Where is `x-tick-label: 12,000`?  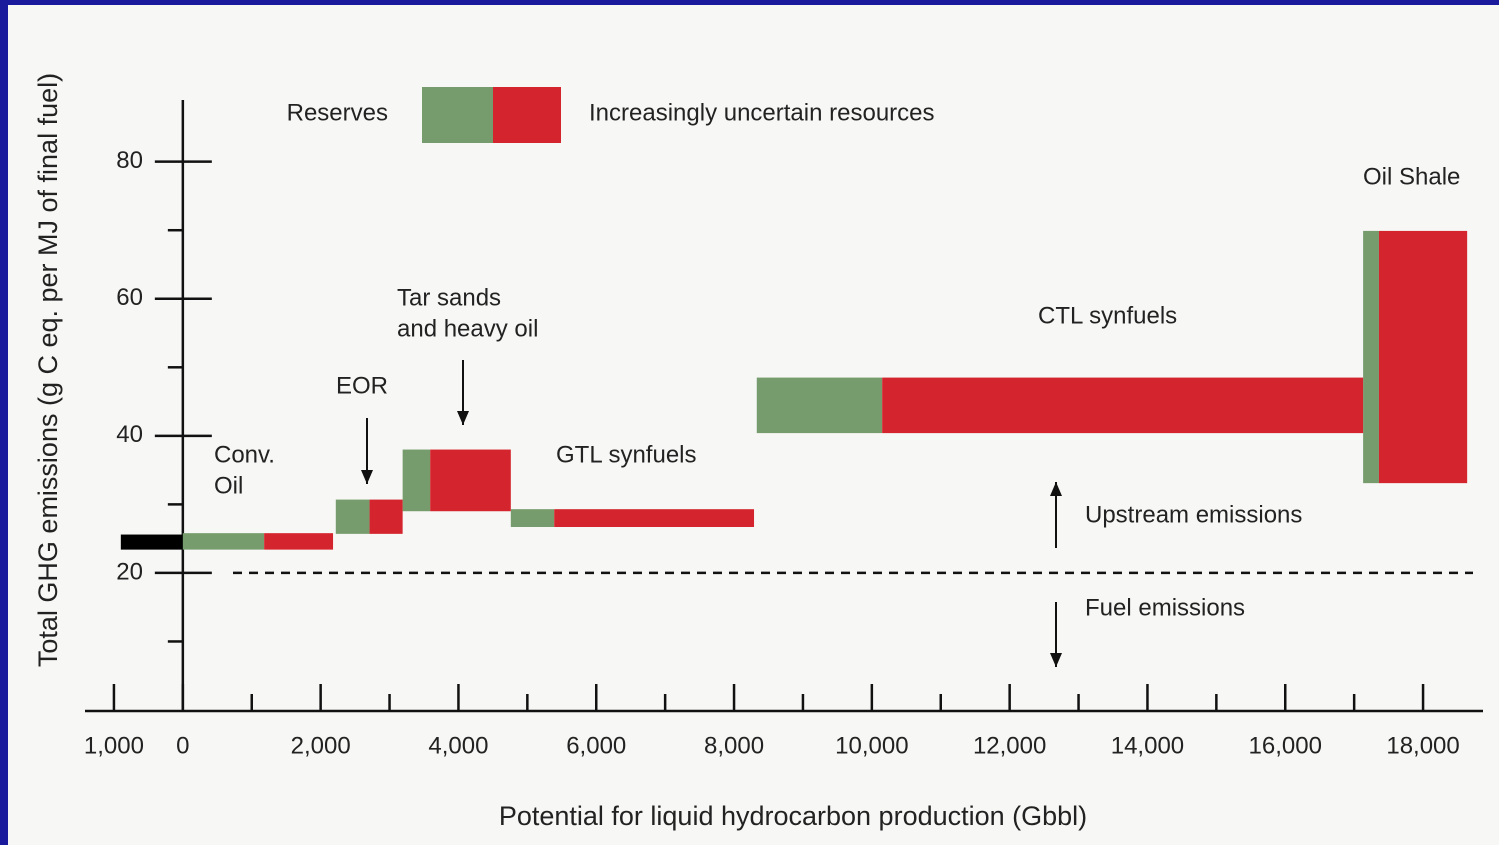
x-tick-label: 12,000 is located at coordinates (1009, 745).